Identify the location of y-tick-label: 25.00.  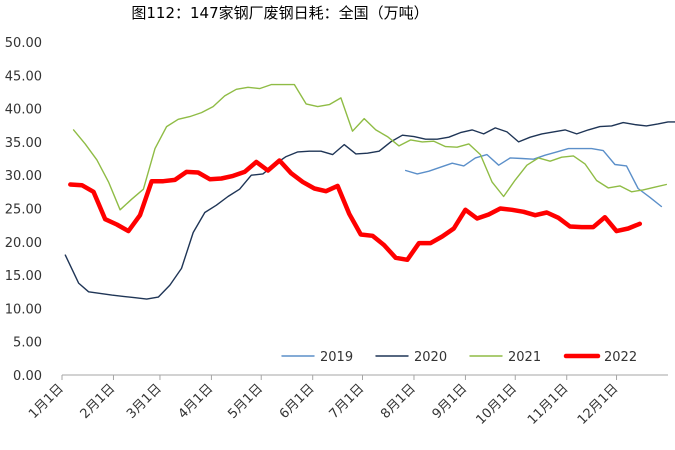
(23, 210).